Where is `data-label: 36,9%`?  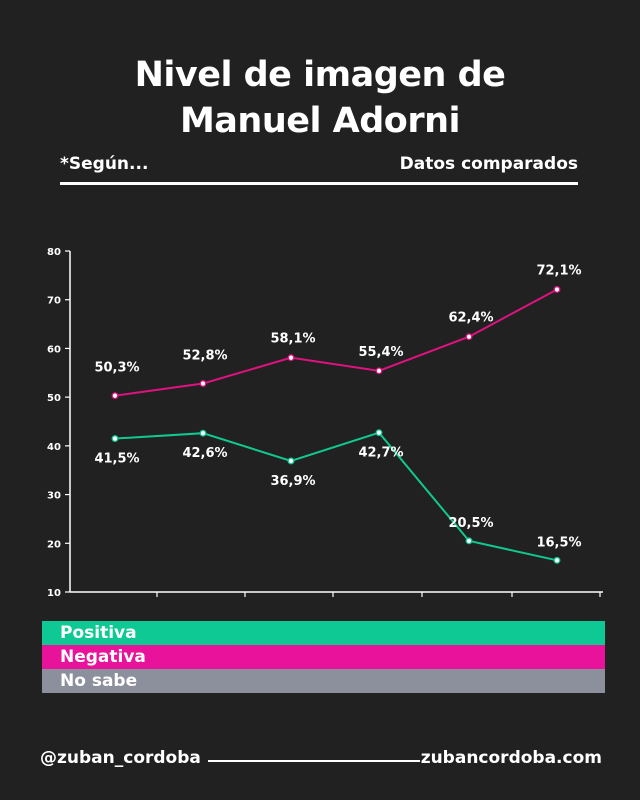
data-label: 36,9% is located at coordinates (292, 481).